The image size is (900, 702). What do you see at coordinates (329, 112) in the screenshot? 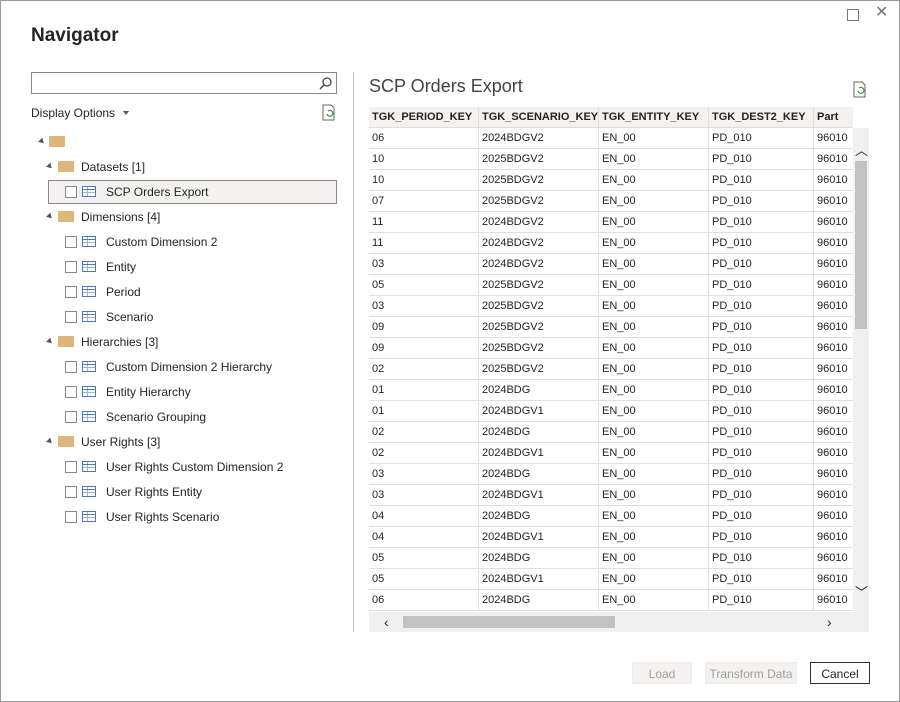
I see `refresh-icon` at bounding box center [329, 112].